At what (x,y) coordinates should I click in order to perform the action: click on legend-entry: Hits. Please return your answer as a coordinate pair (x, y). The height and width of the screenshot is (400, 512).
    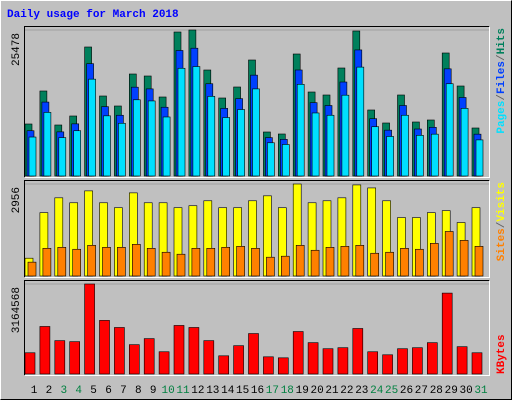
    Looking at the image, I should click on (502, 41).